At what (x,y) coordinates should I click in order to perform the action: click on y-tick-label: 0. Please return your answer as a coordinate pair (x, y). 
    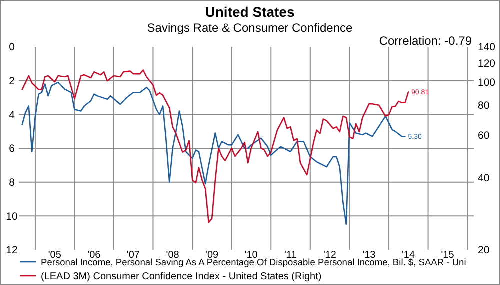
    Looking at the image, I should click on (12, 48).